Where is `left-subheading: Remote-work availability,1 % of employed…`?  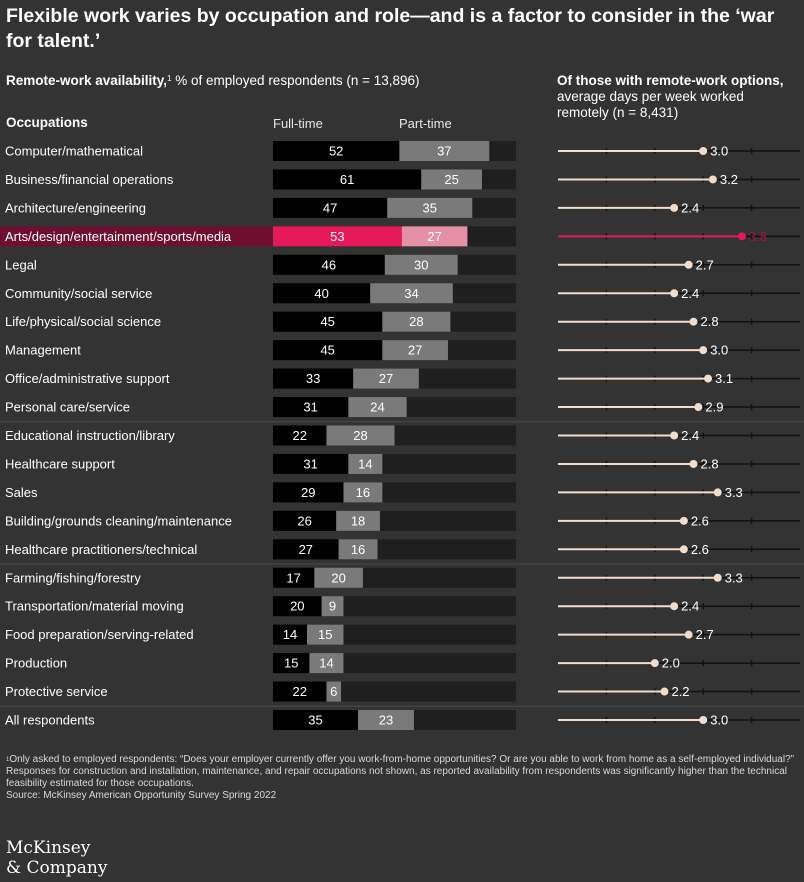
left-subheading: Remote-work availability,1 % of employed… is located at coordinates (213, 81).